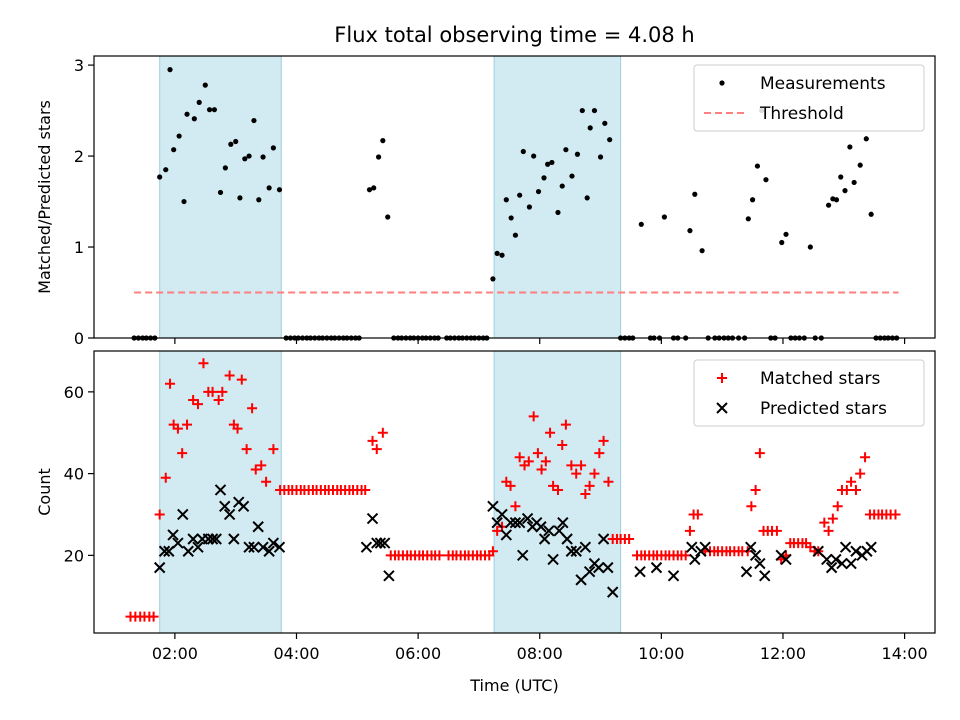 The width and height of the screenshot is (960, 720). I want to click on y-tick-label: 60, so click(74, 392).